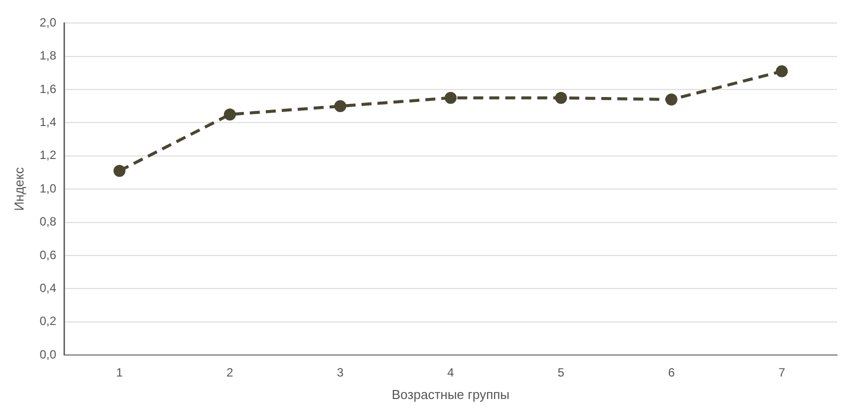  What do you see at coordinates (48, 23) in the screenshot?
I see `y-tick-label: 2,0` at bounding box center [48, 23].